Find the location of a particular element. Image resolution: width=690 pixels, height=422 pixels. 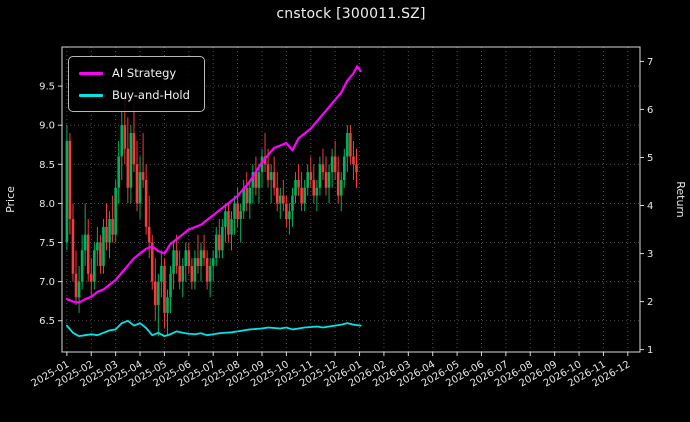

svg-text: 7 is located at coordinates (650, 62).